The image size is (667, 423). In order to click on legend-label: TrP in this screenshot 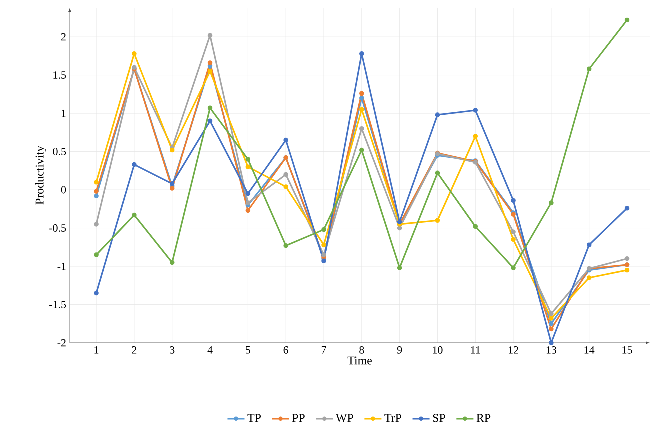, I will do `click(393, 418)`.